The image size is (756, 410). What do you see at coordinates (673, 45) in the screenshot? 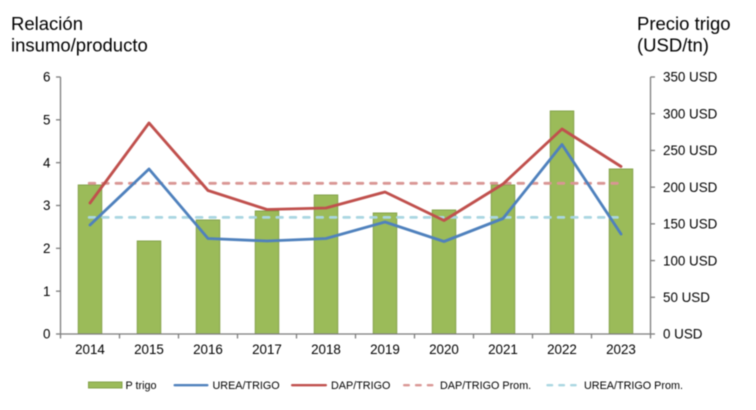
I see `svg-text: (USD/tn)` at bounding box center [673, 45].